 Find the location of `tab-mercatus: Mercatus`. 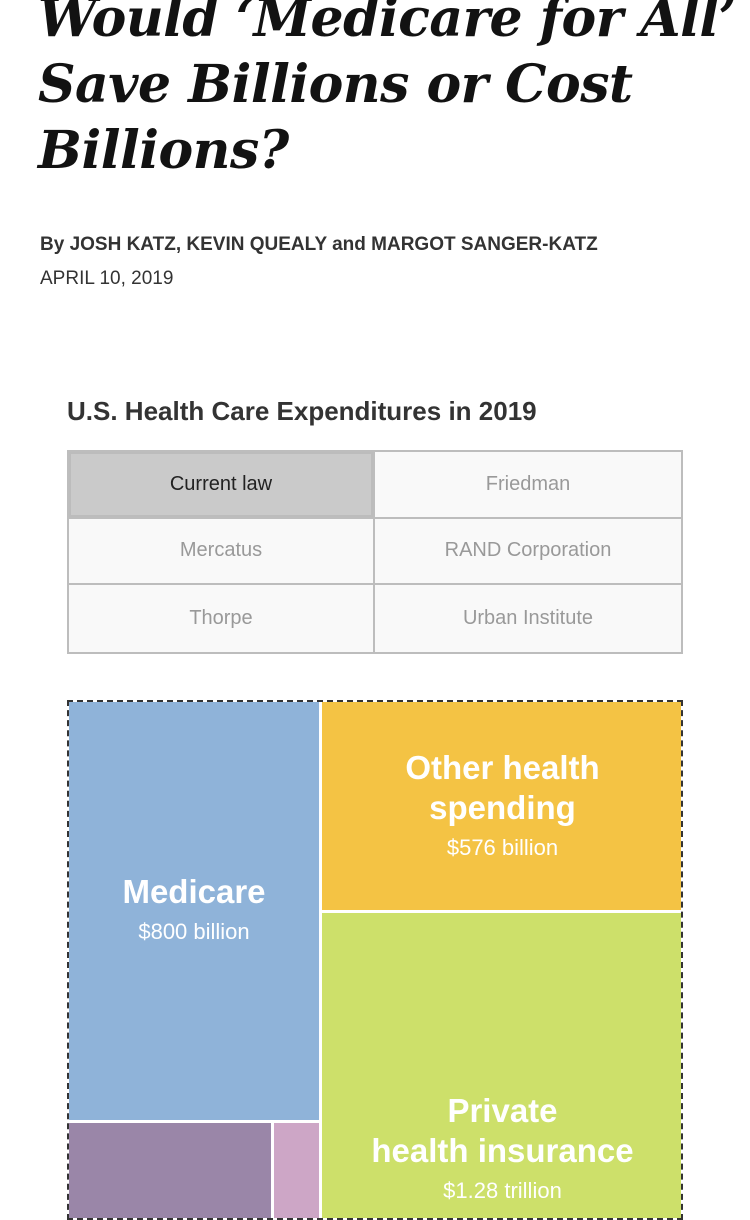

tab-mercatus: Mercatus is located at coordinates (222, 552).